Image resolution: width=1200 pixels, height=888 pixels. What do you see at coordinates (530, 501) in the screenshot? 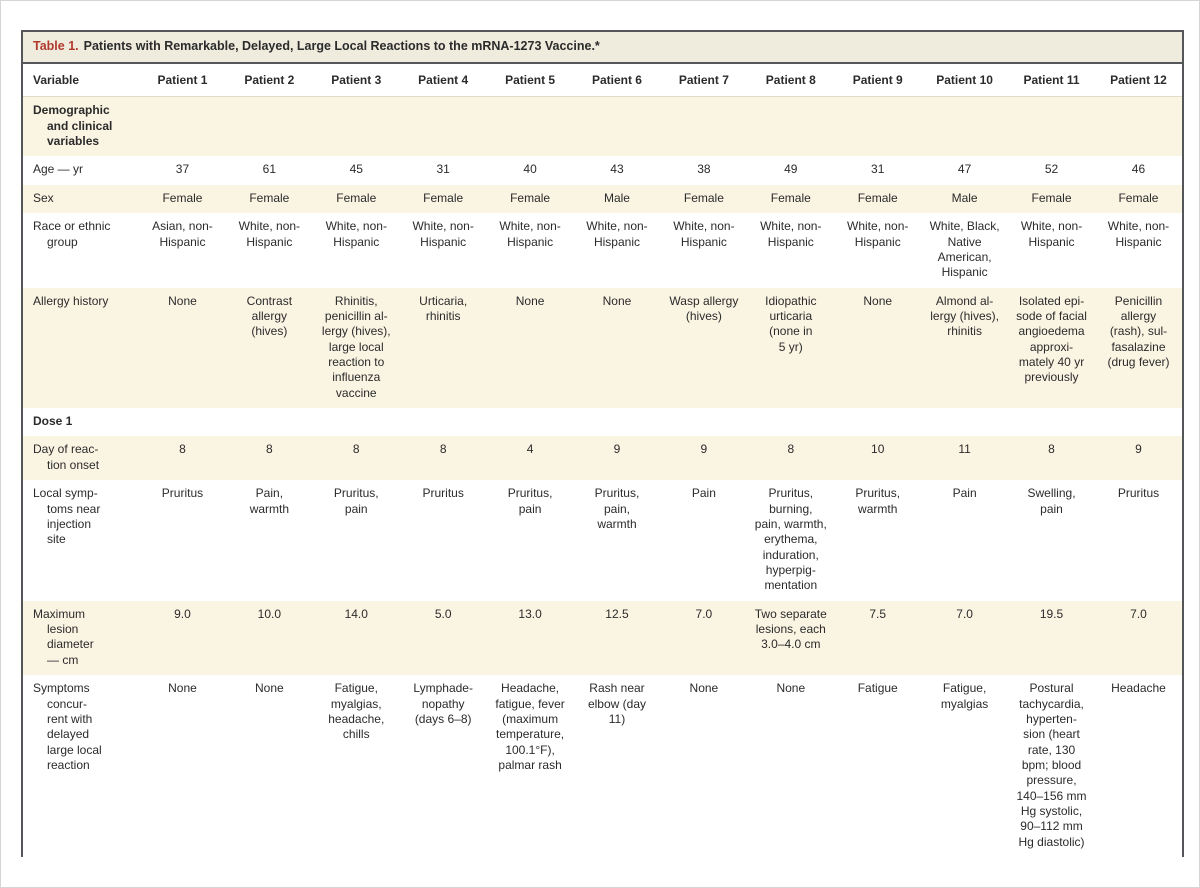
I see `patient-cell: Pruritus, pain` at bounding box center [530, 501].